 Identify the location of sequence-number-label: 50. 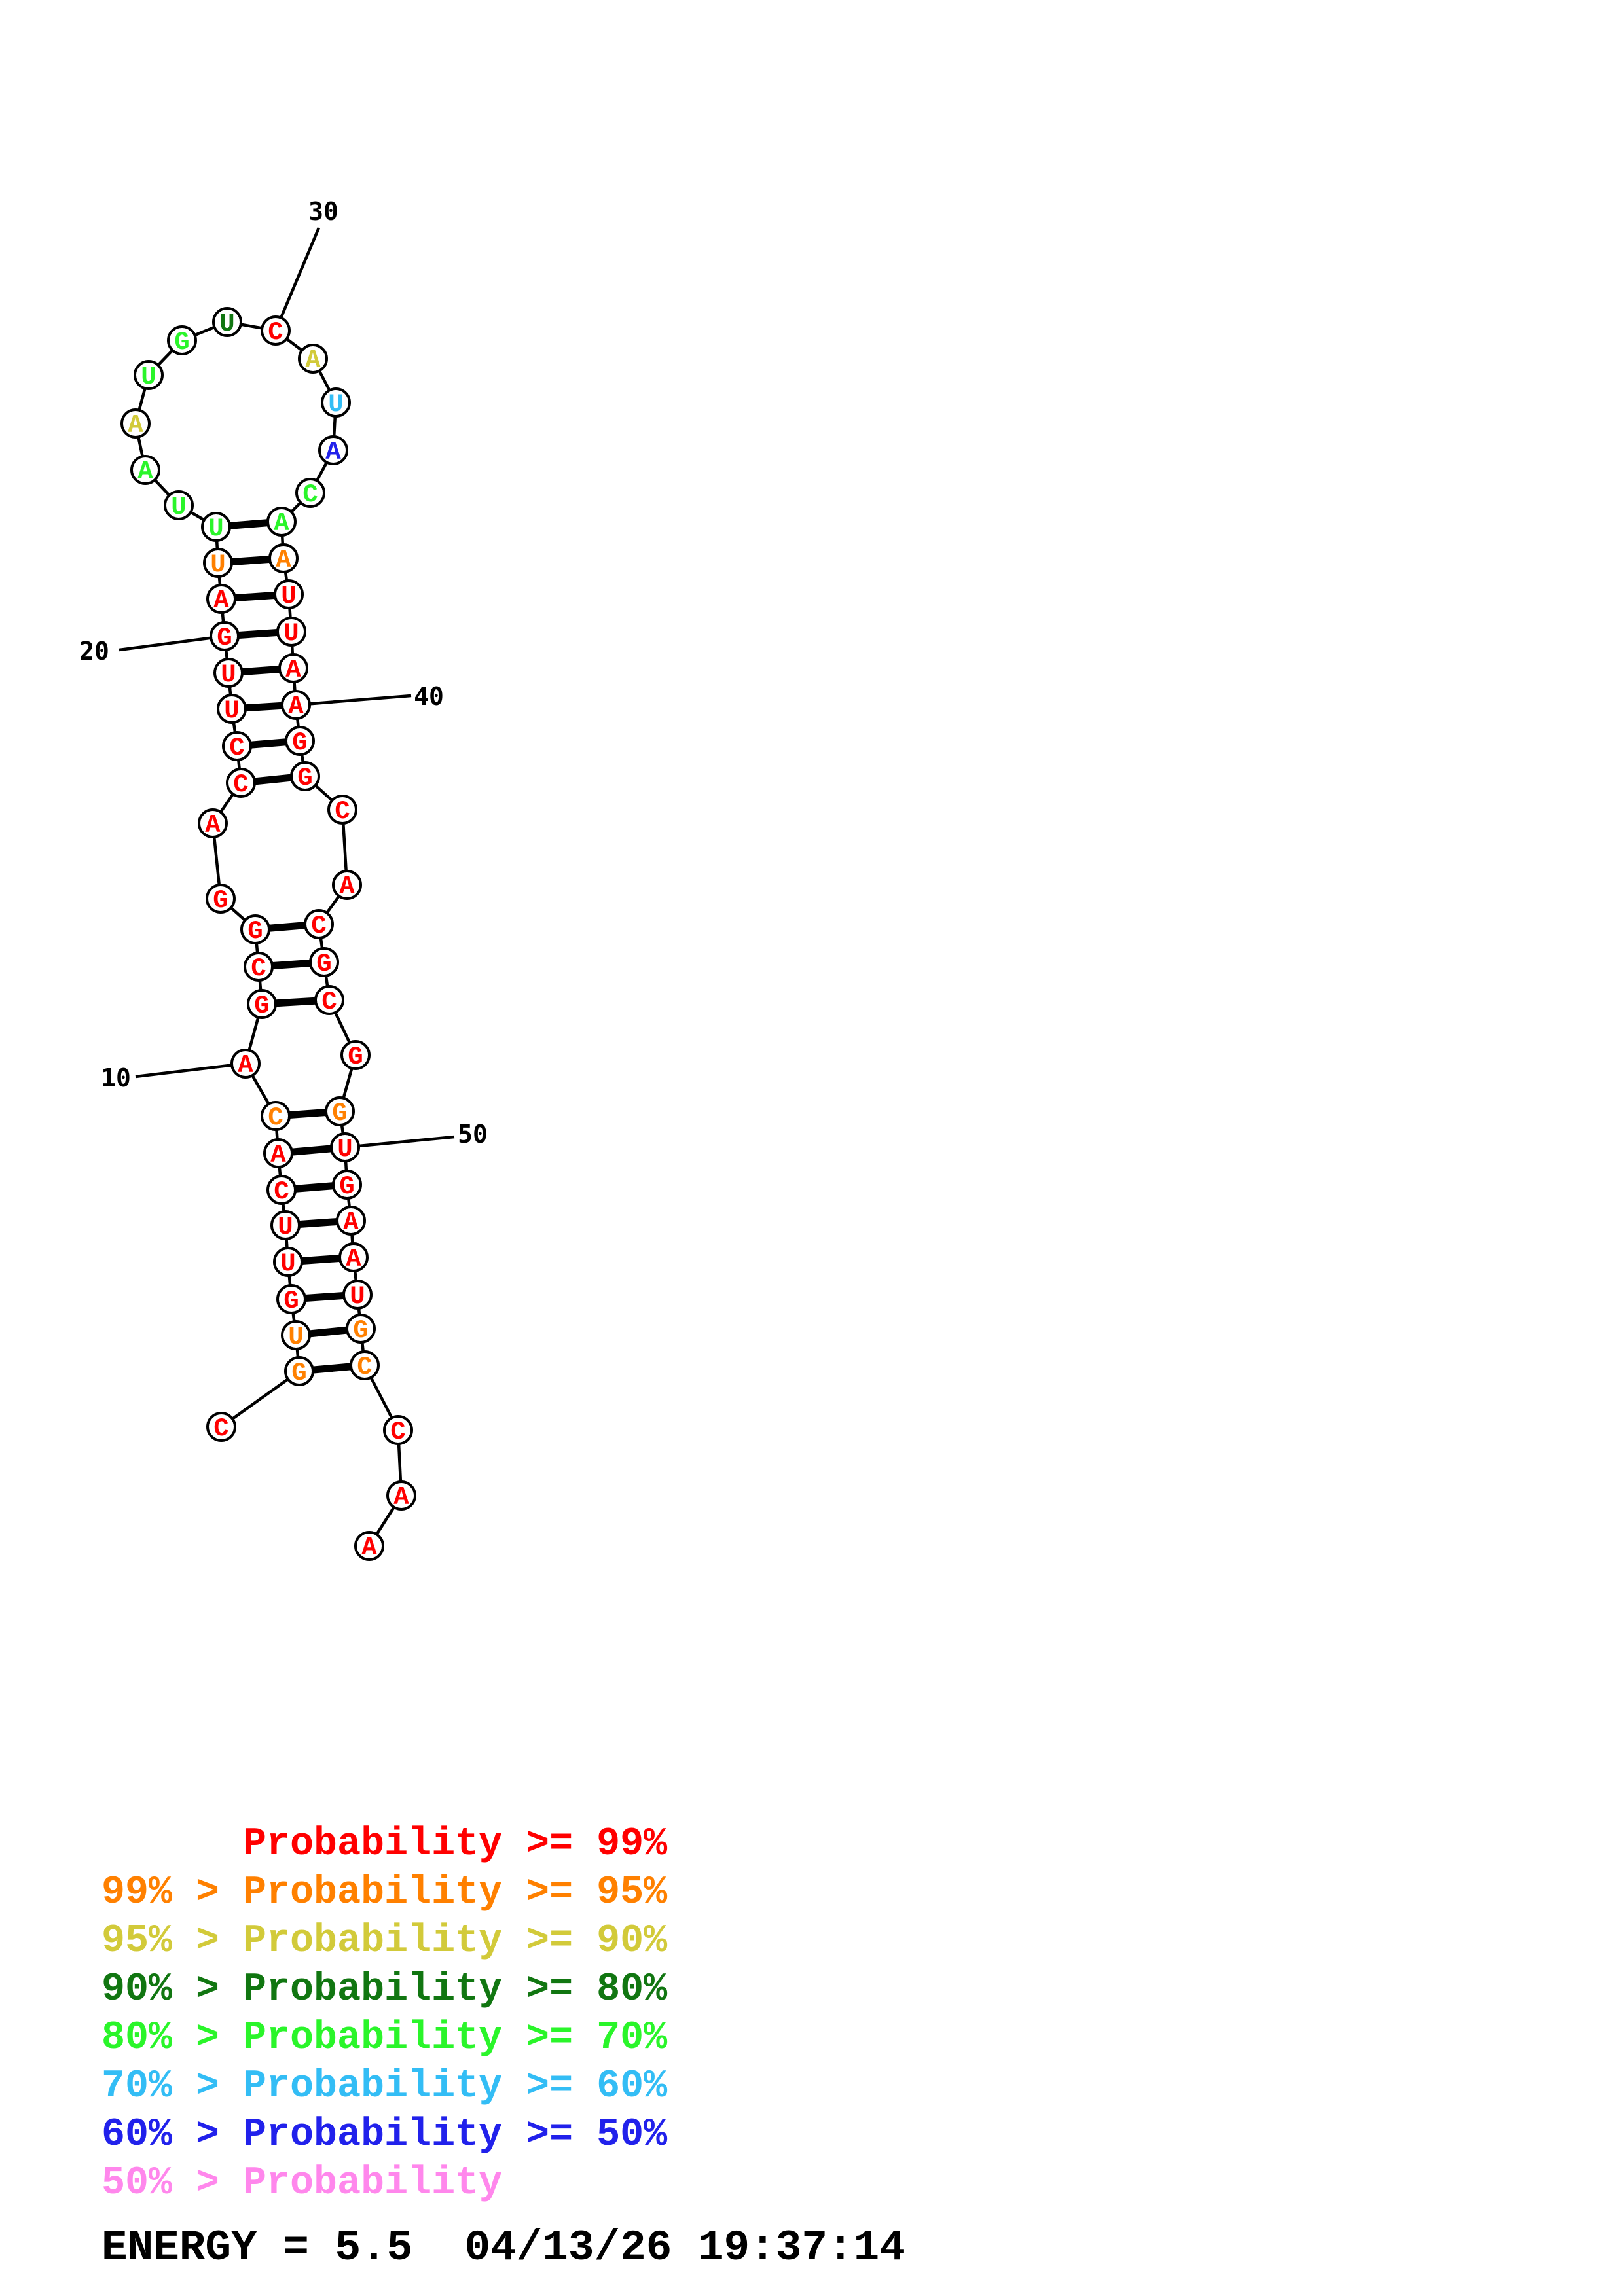
(473, 1134).